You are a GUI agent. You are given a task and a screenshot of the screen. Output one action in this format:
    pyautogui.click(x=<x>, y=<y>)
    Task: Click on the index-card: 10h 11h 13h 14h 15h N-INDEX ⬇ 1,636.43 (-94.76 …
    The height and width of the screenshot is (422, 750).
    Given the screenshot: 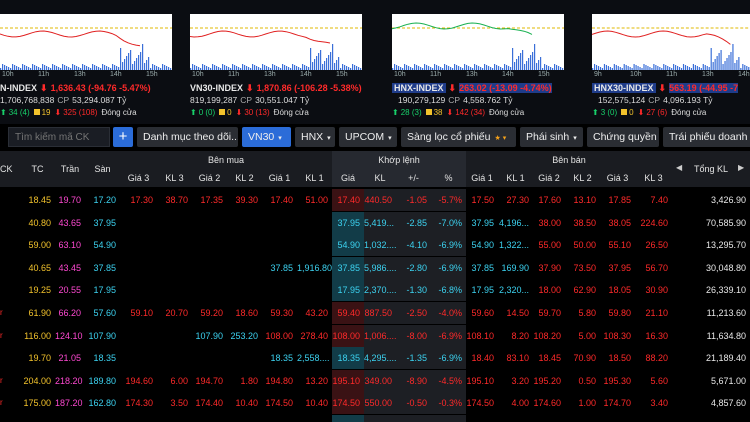 What is the action you would take?
    pyautogui.click(x=86, y=62)
    